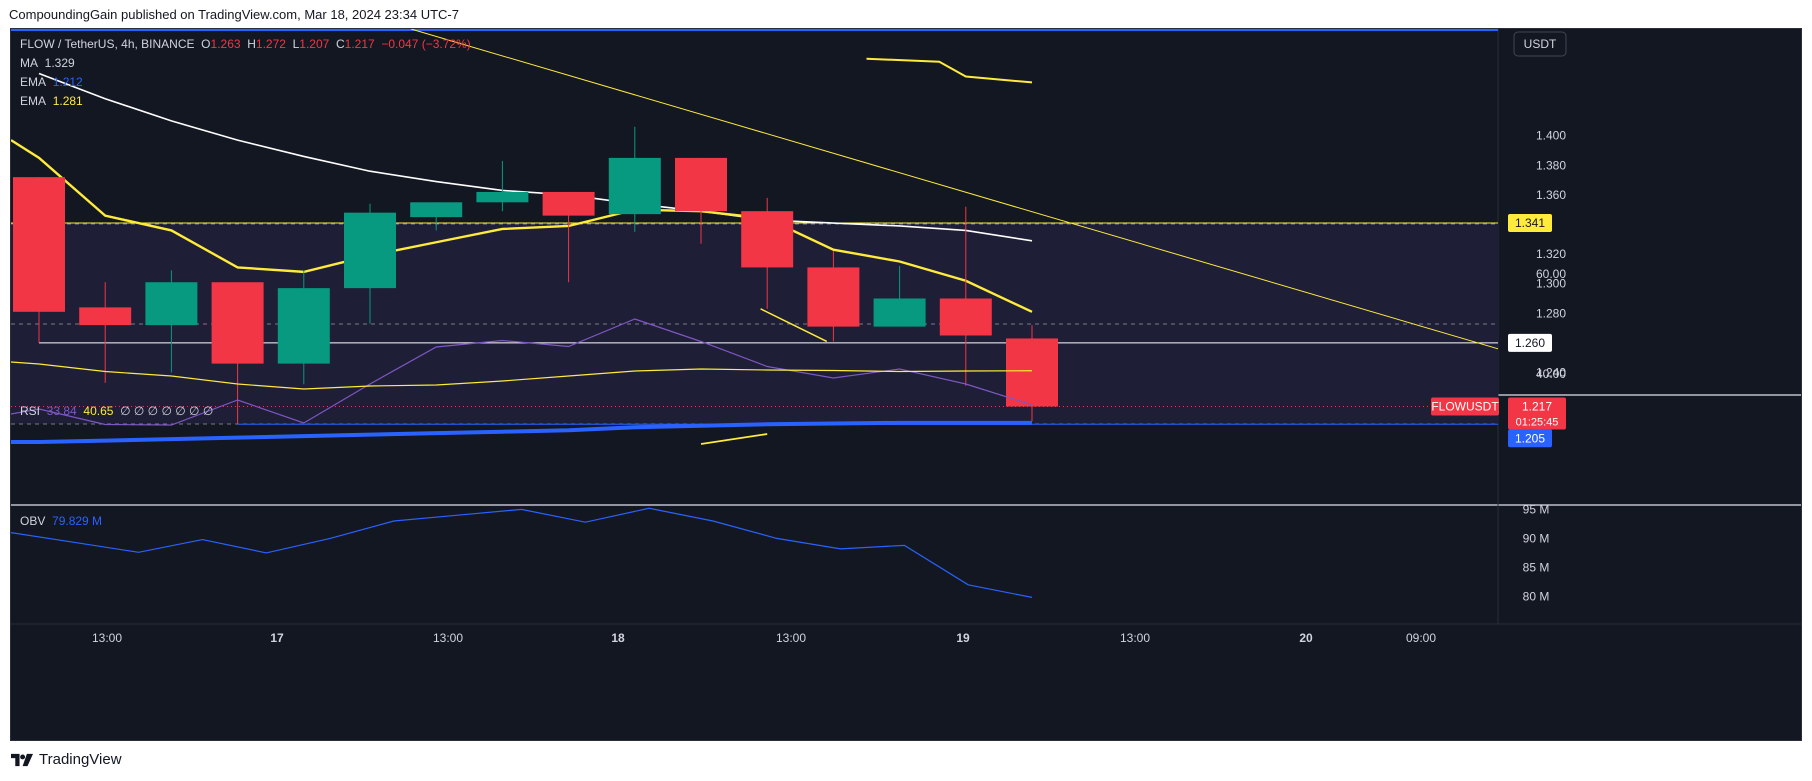 The width and height of the screenshot is (1812, 781). Describe the element at coordinates (107, 44) in the screenshot. I see `symbol-title: FLOW / TetherUS, 4h, BINANCE` at that location.